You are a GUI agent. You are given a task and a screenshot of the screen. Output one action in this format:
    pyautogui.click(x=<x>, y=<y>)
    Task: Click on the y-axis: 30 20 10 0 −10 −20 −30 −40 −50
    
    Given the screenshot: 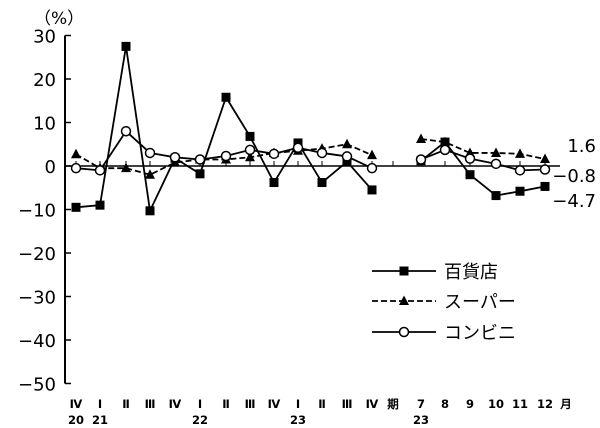 What is the action you would take?
    pyautogui.click(x=44, y=211)
    